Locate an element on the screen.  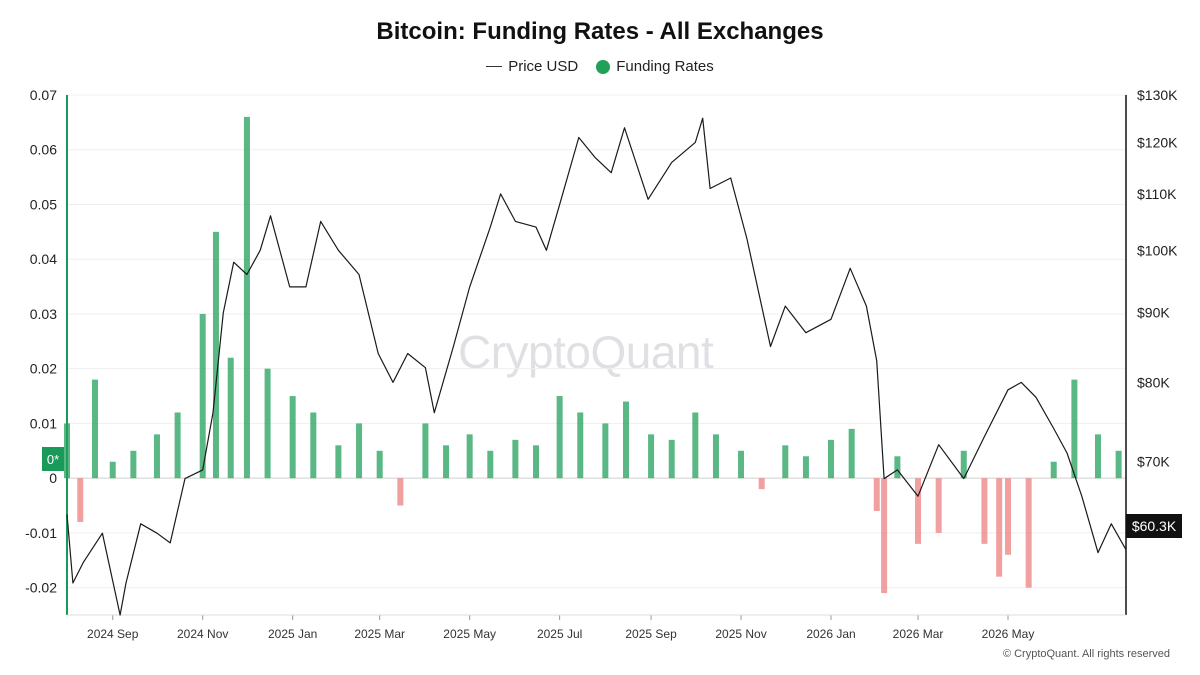
left-axis-tick-label: 0.02 is located at coordinates (43, 369).